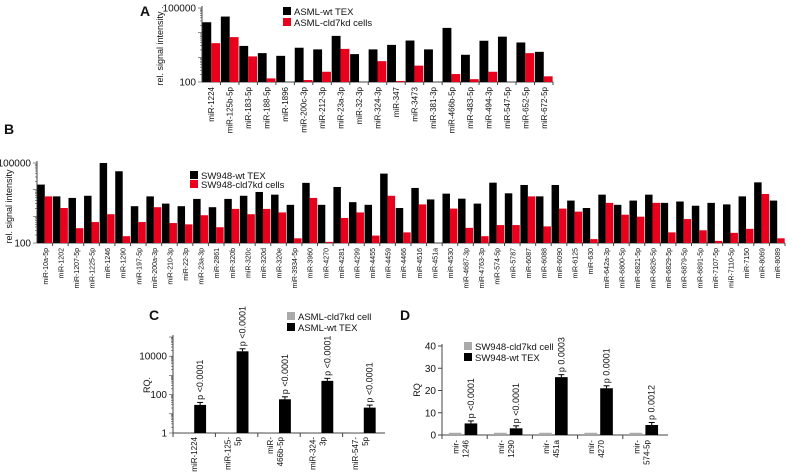 This screenshot has width=792, height=473. Describe the element at coordinates (716, 268) in the screenshot. I see `x-tick-label: miR-7107-5p` at that location.